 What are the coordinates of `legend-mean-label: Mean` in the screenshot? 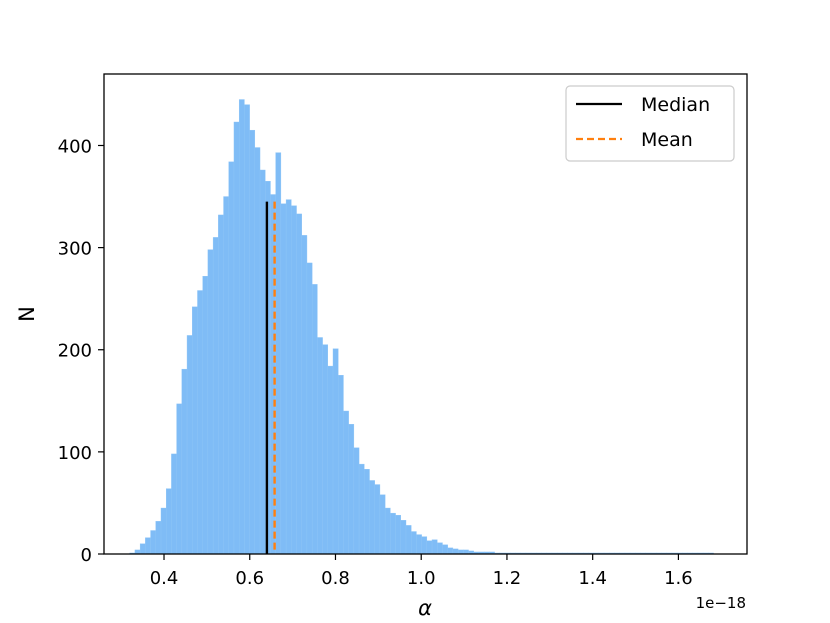 It's located at (667, 140).